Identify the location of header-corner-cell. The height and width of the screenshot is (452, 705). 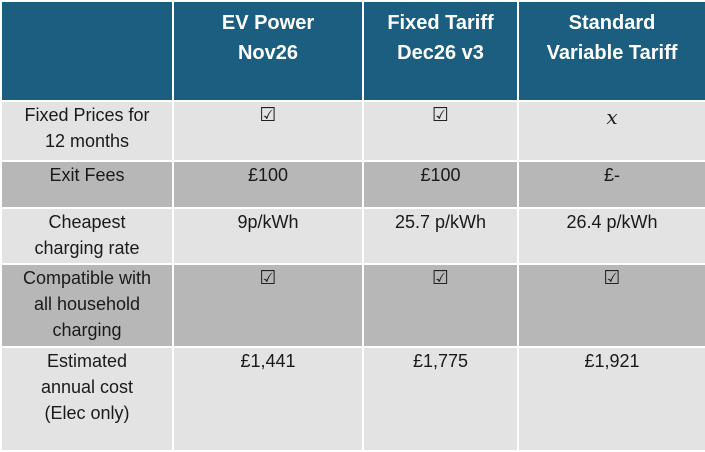
(87, 51).